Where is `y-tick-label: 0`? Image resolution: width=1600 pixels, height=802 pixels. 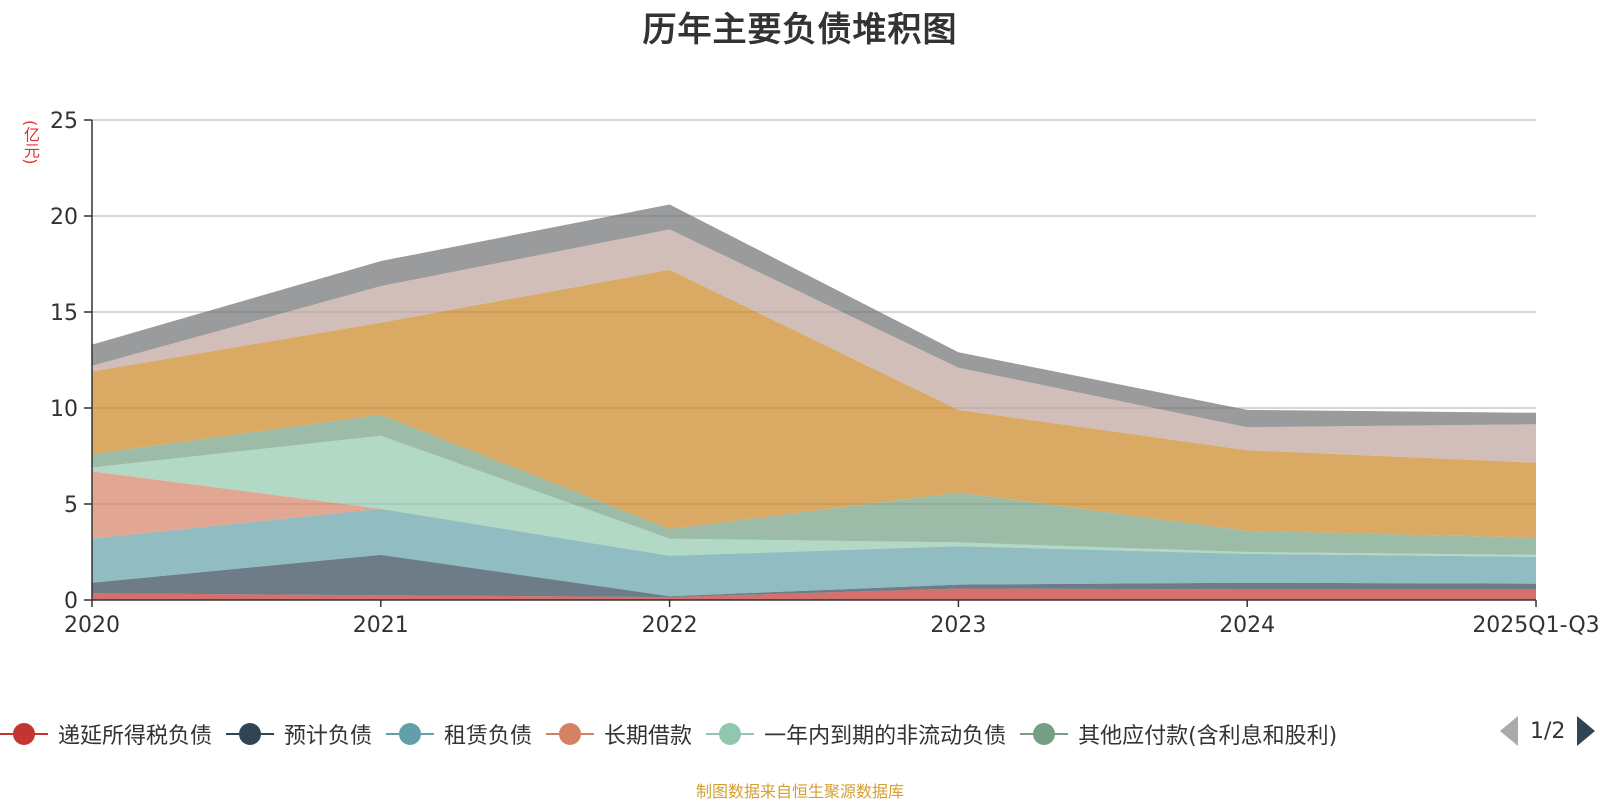 y-tick-label: 0 is located at coordinates (71, 601).